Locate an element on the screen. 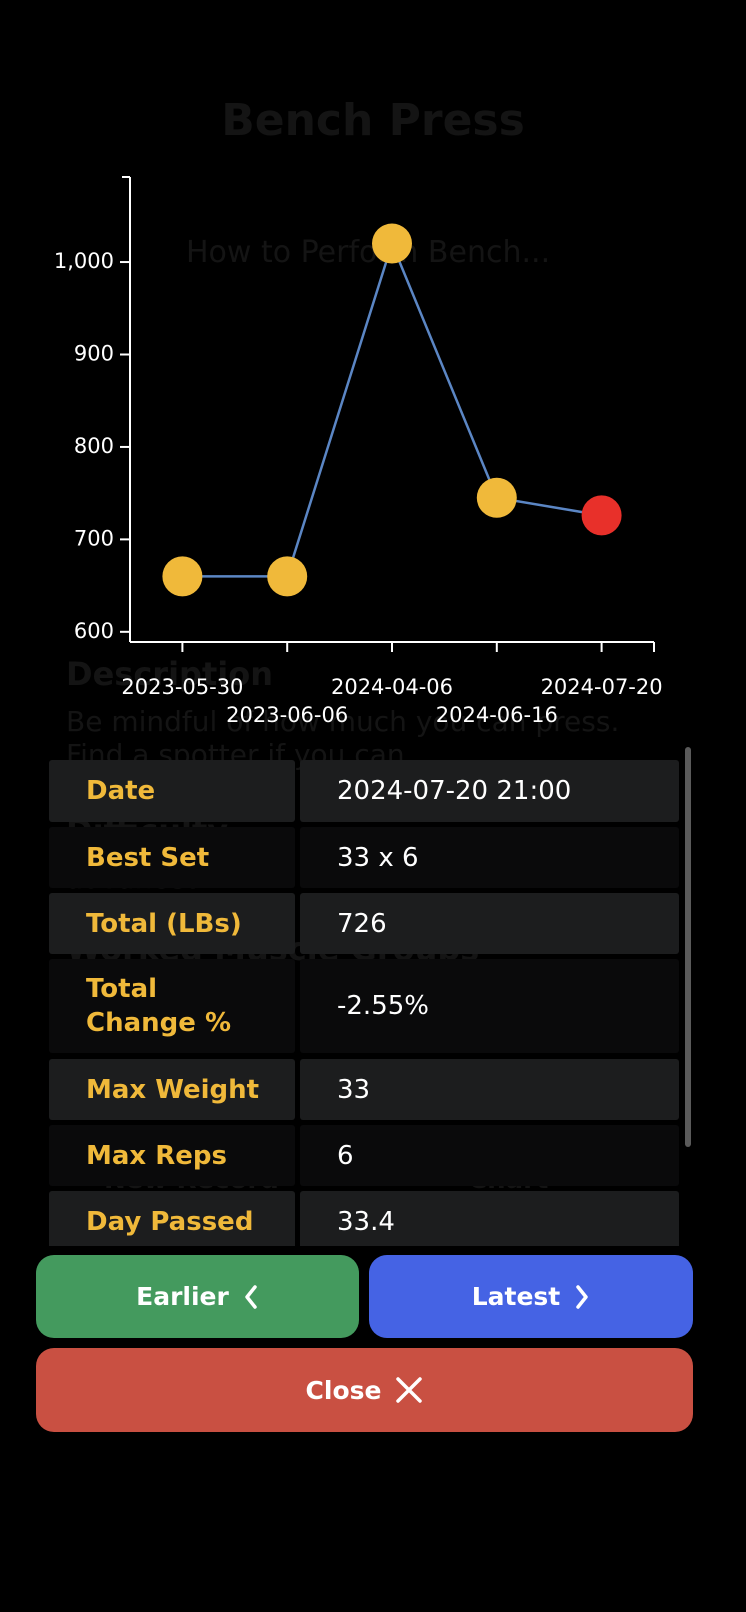 Image resolution: width=746 pixels, height=1612 pixels. close-button: Close is located at coordinates (364, 1390).